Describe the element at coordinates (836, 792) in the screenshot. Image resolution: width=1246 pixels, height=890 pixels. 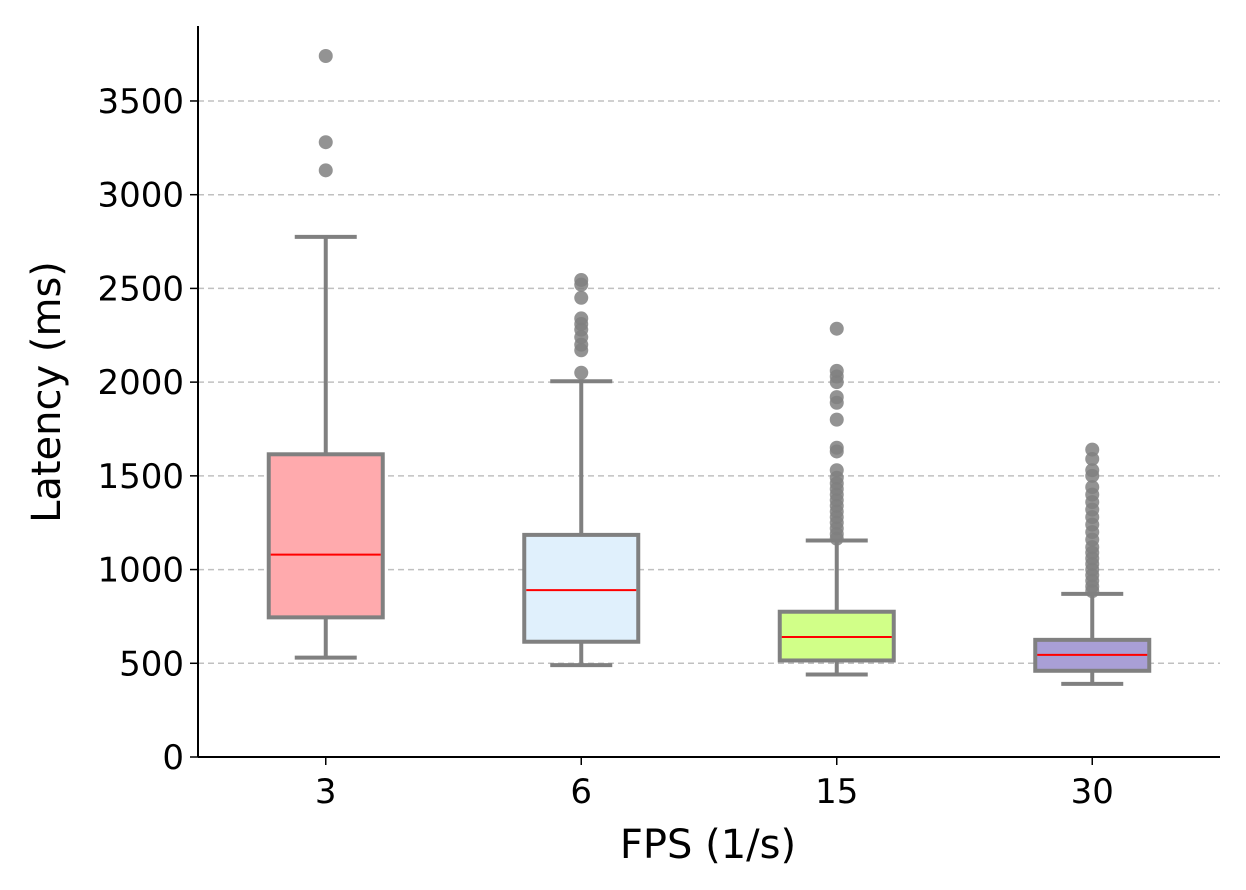
I see `x-tick-label: 15` at that location.